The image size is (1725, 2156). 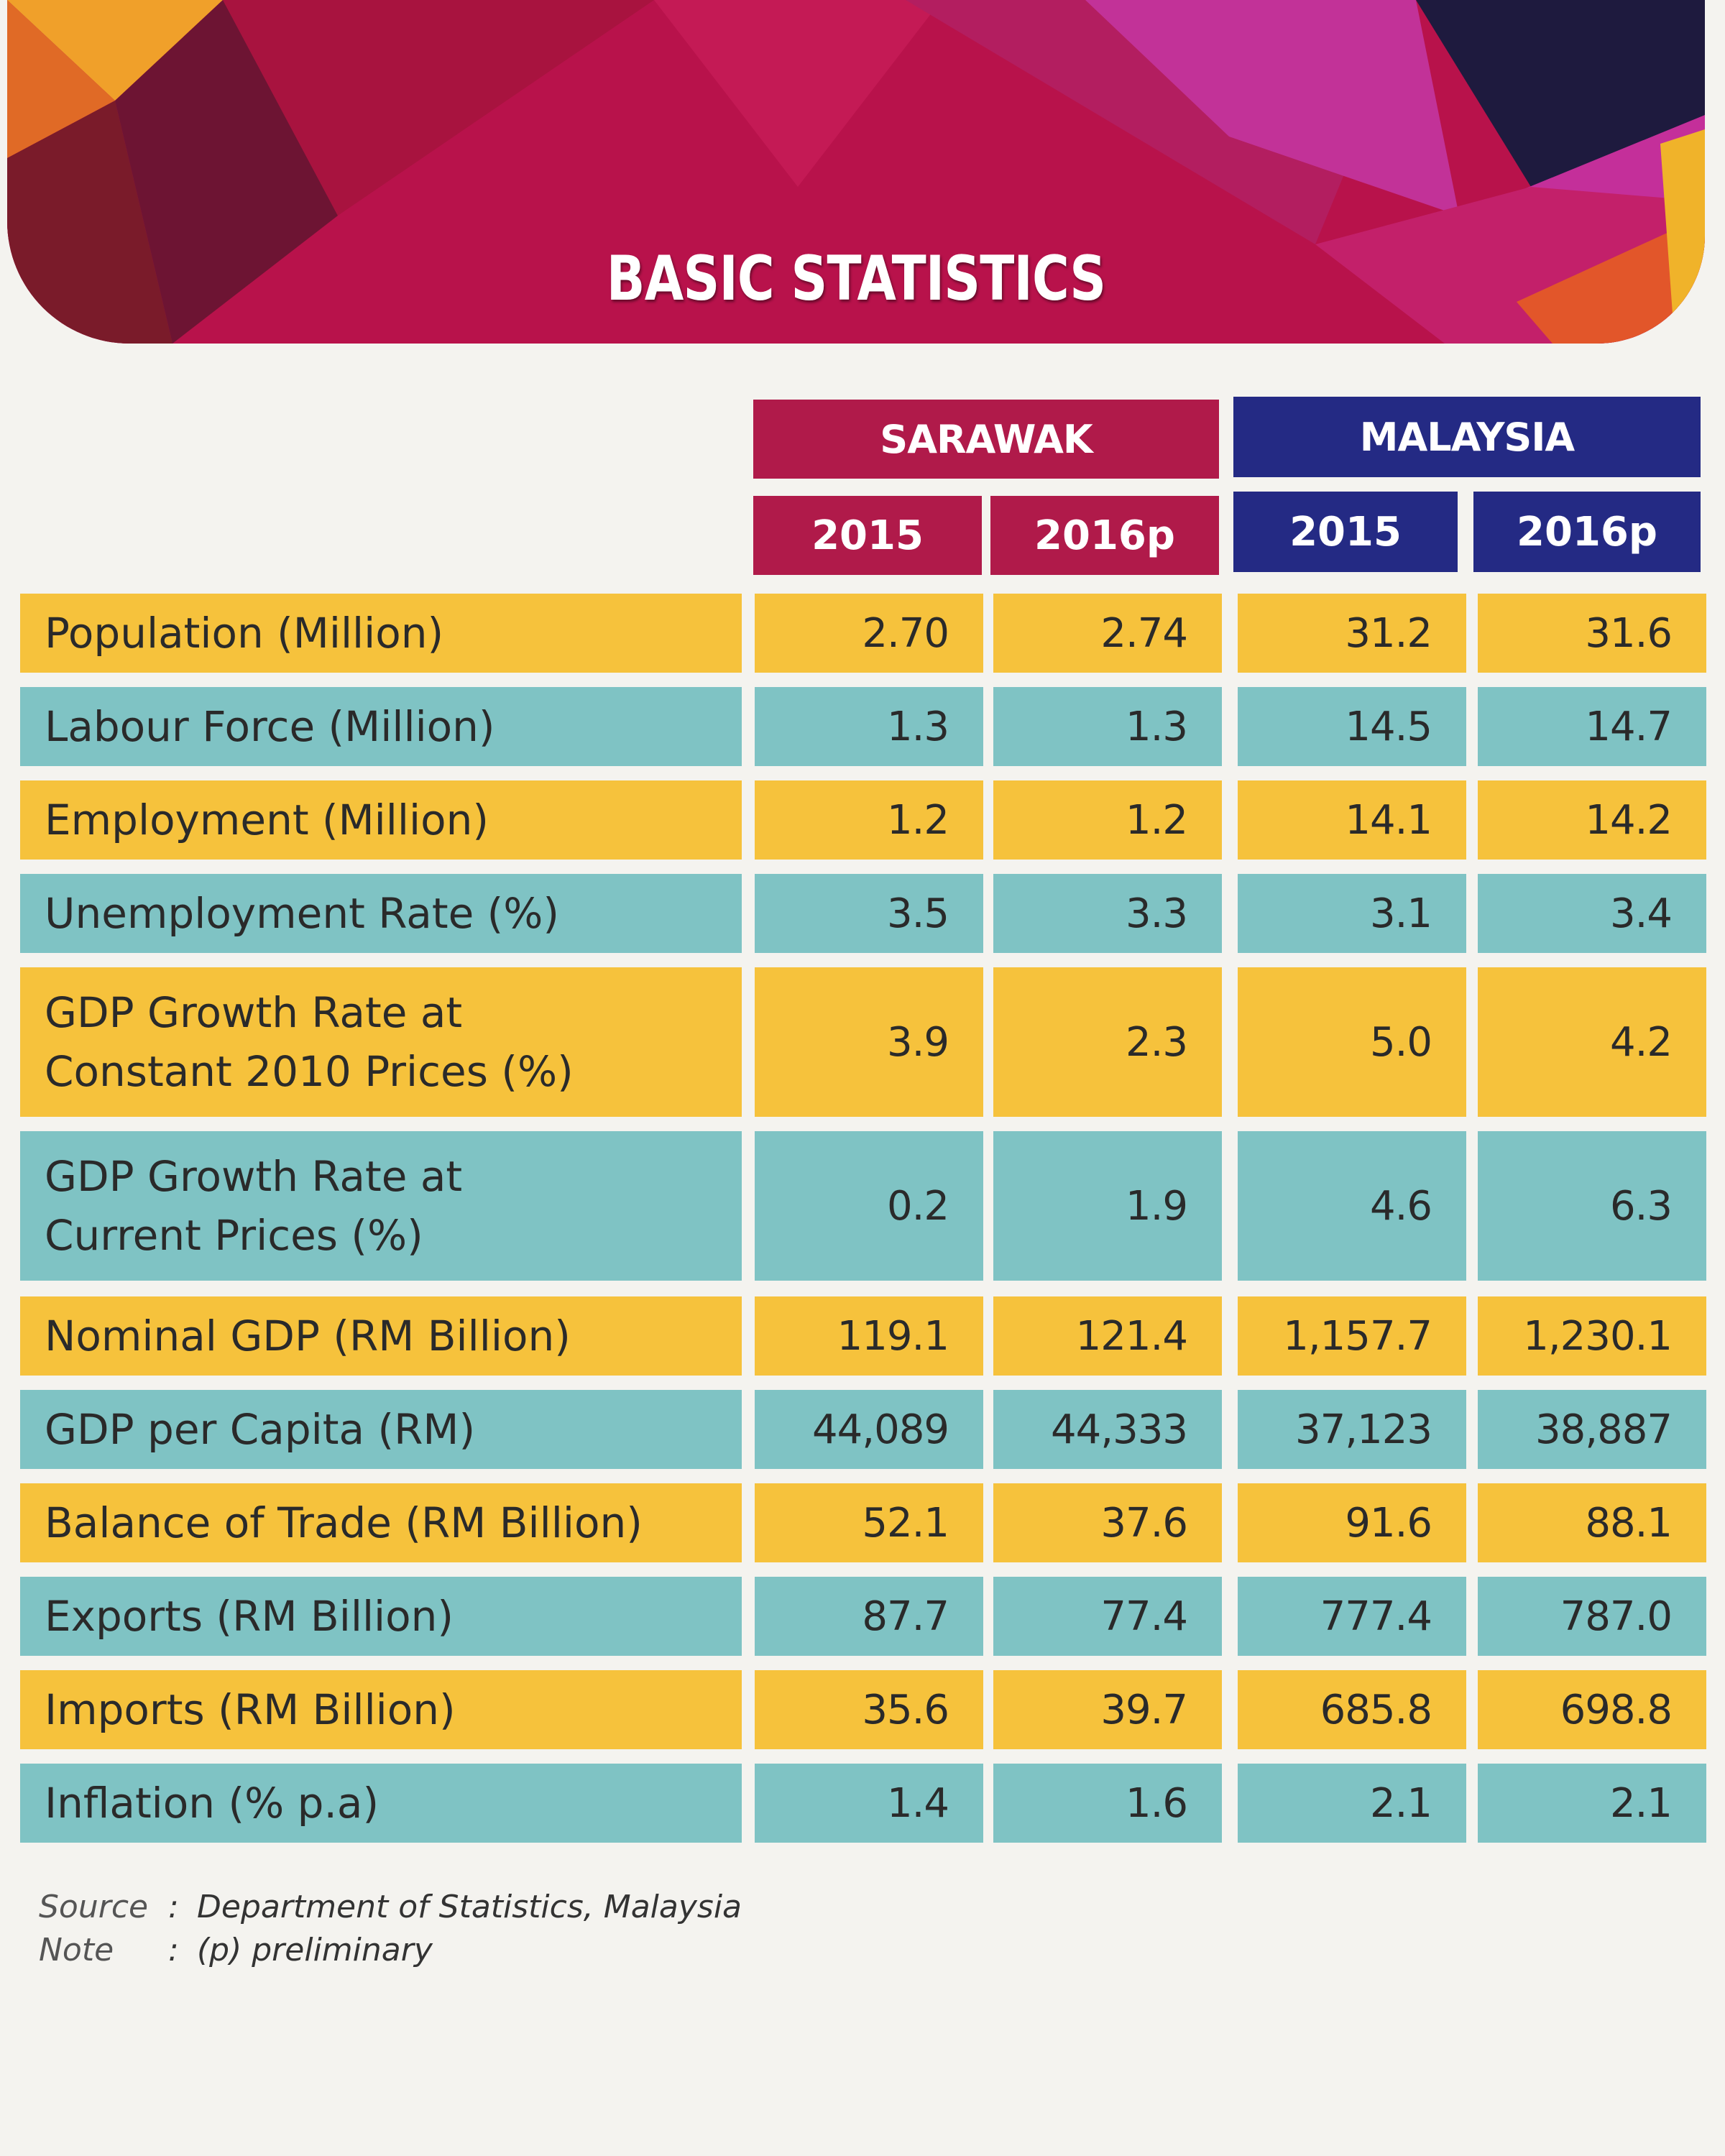 What do you see at coordinates (381, 1206) in the screenshot?
I see `row-label: GDP Growth Rate at Current Prices (%)` at bounding box center [381, 1206].